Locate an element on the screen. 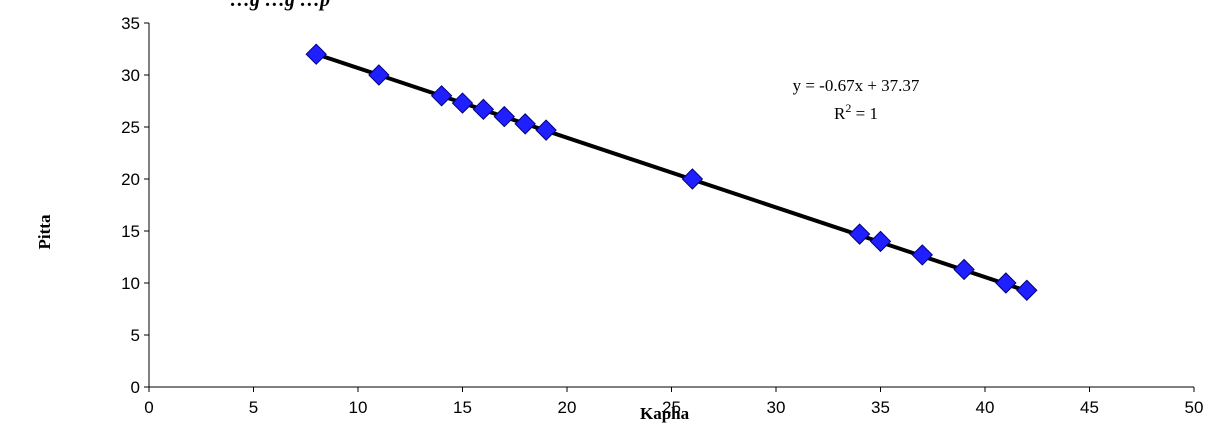  y-tick-label: 30 is located at coordinates (130, 75).